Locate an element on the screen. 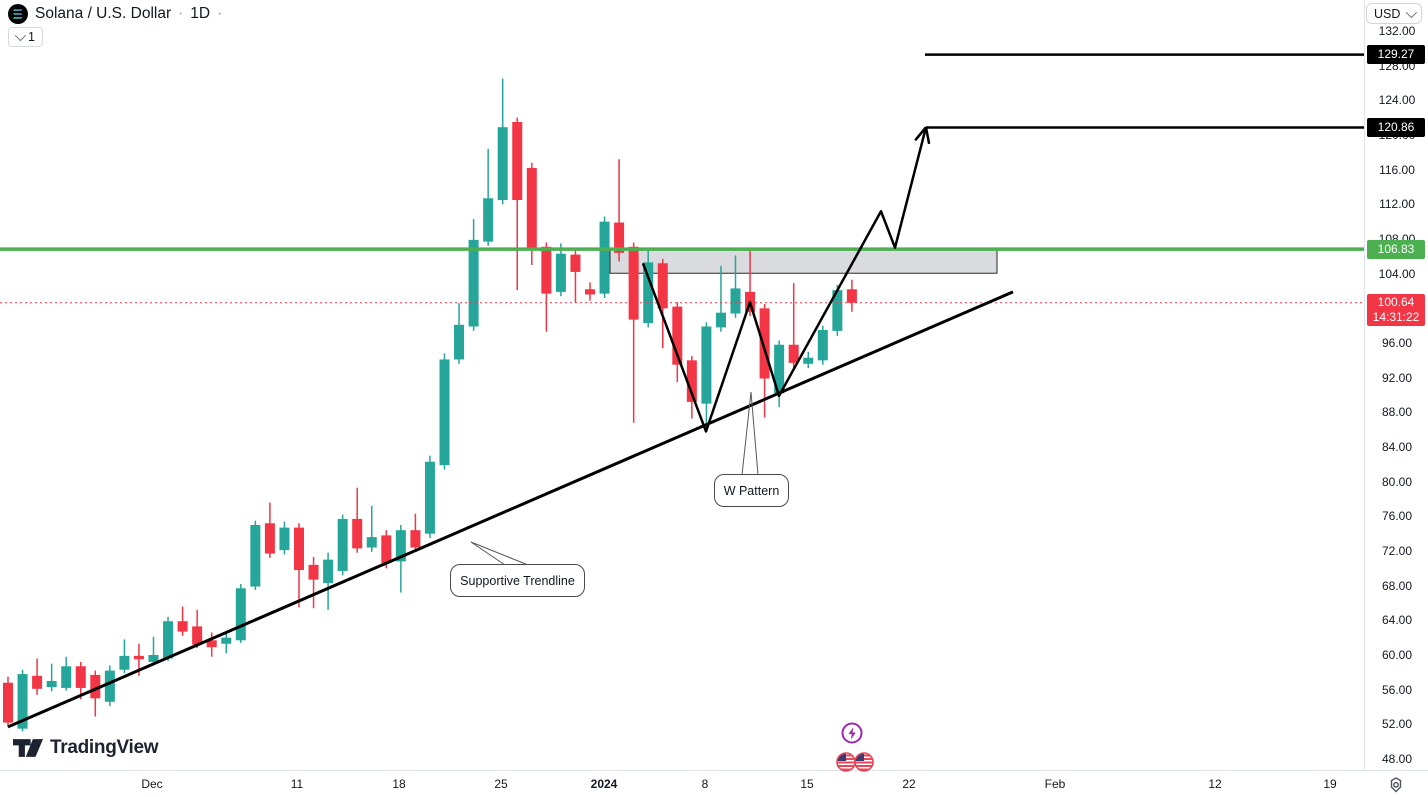  time-tick-label: 8 is located at coordinates (705, 784).